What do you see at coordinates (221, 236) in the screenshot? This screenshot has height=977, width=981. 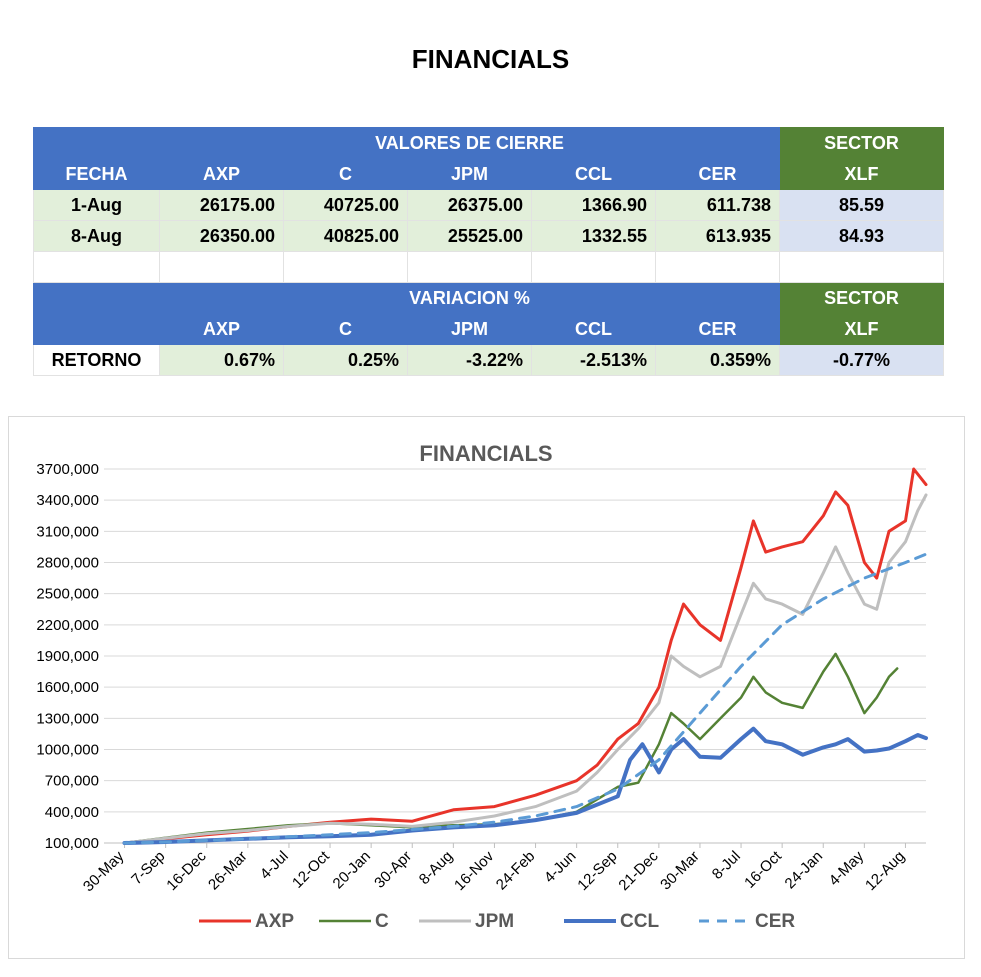 I see `cell-axp: 26350.00` at bounding box center [221, 236].